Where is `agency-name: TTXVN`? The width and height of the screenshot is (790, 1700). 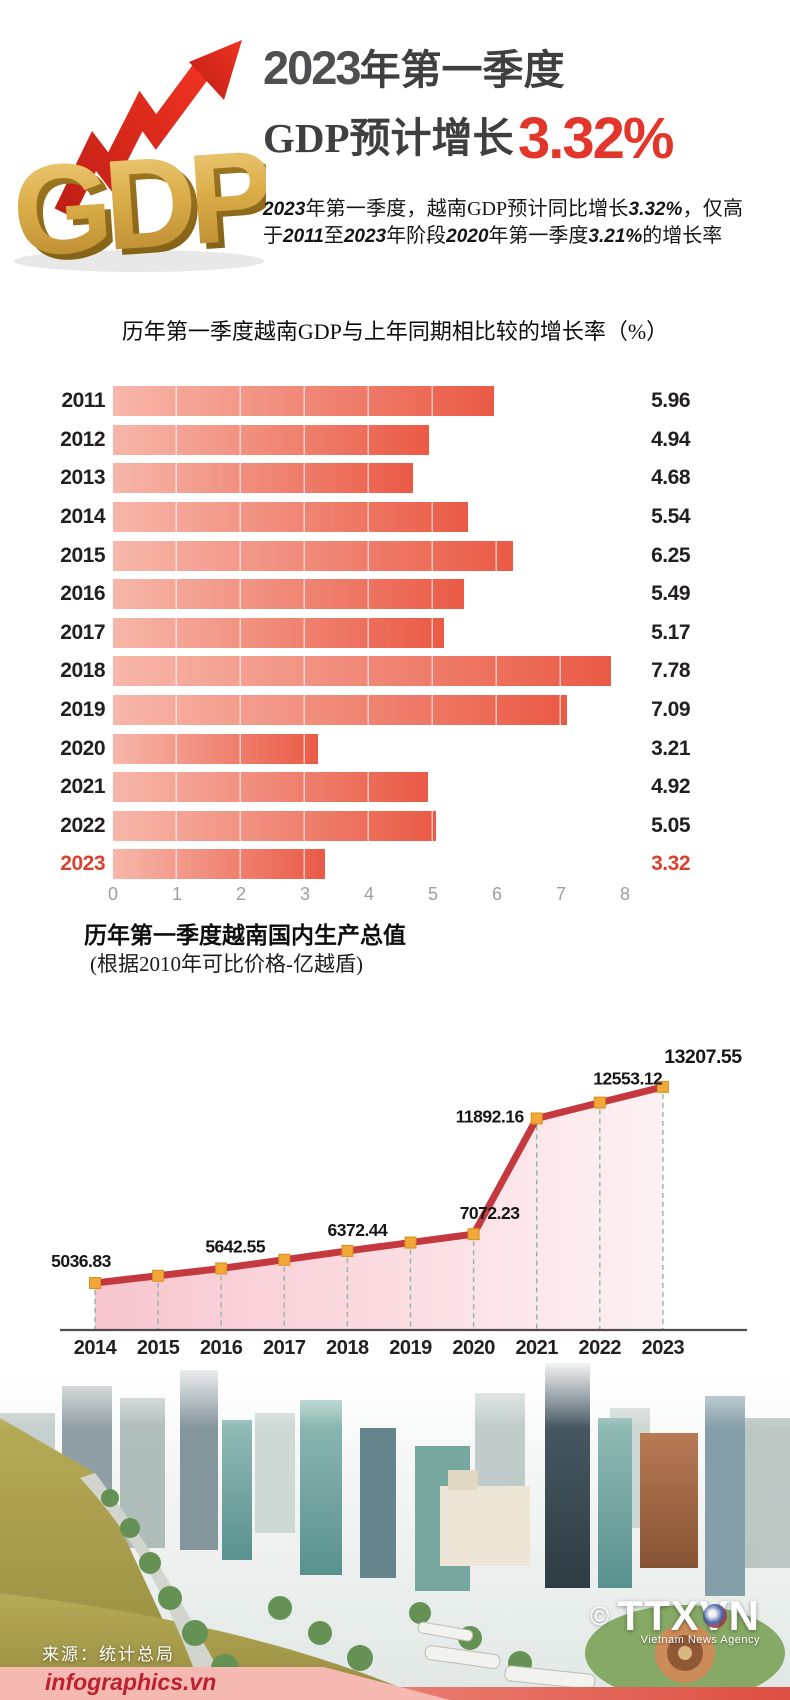
agency-name: TTXVN is located at coordinates (688, 1615).